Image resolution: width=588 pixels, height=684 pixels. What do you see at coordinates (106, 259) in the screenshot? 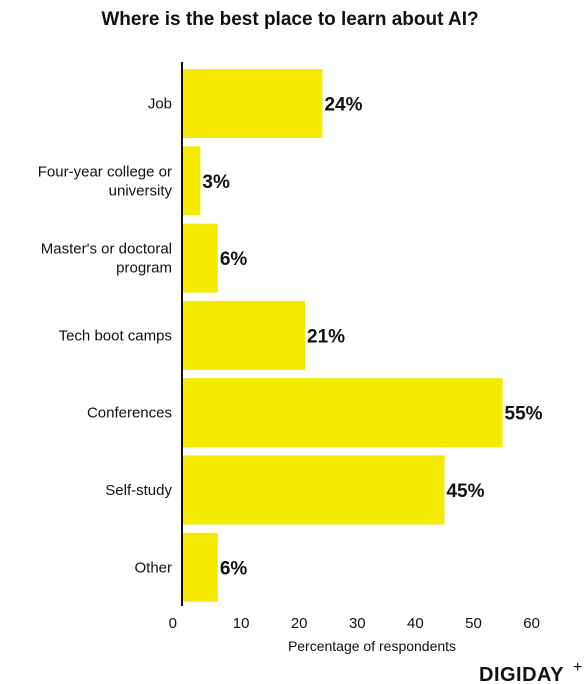
I see `category-label: Master's or doctoral program` at bounding box center [106, 259].